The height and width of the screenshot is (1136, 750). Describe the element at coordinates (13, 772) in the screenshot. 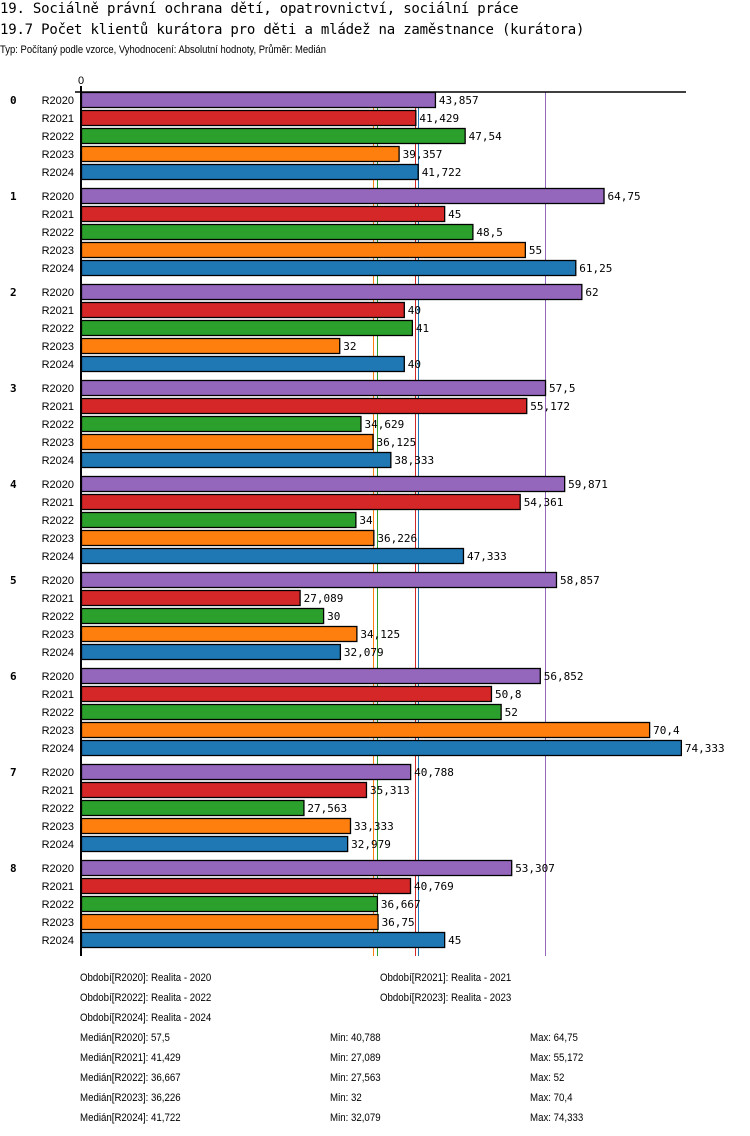

I see `category-label: 7` at that location.